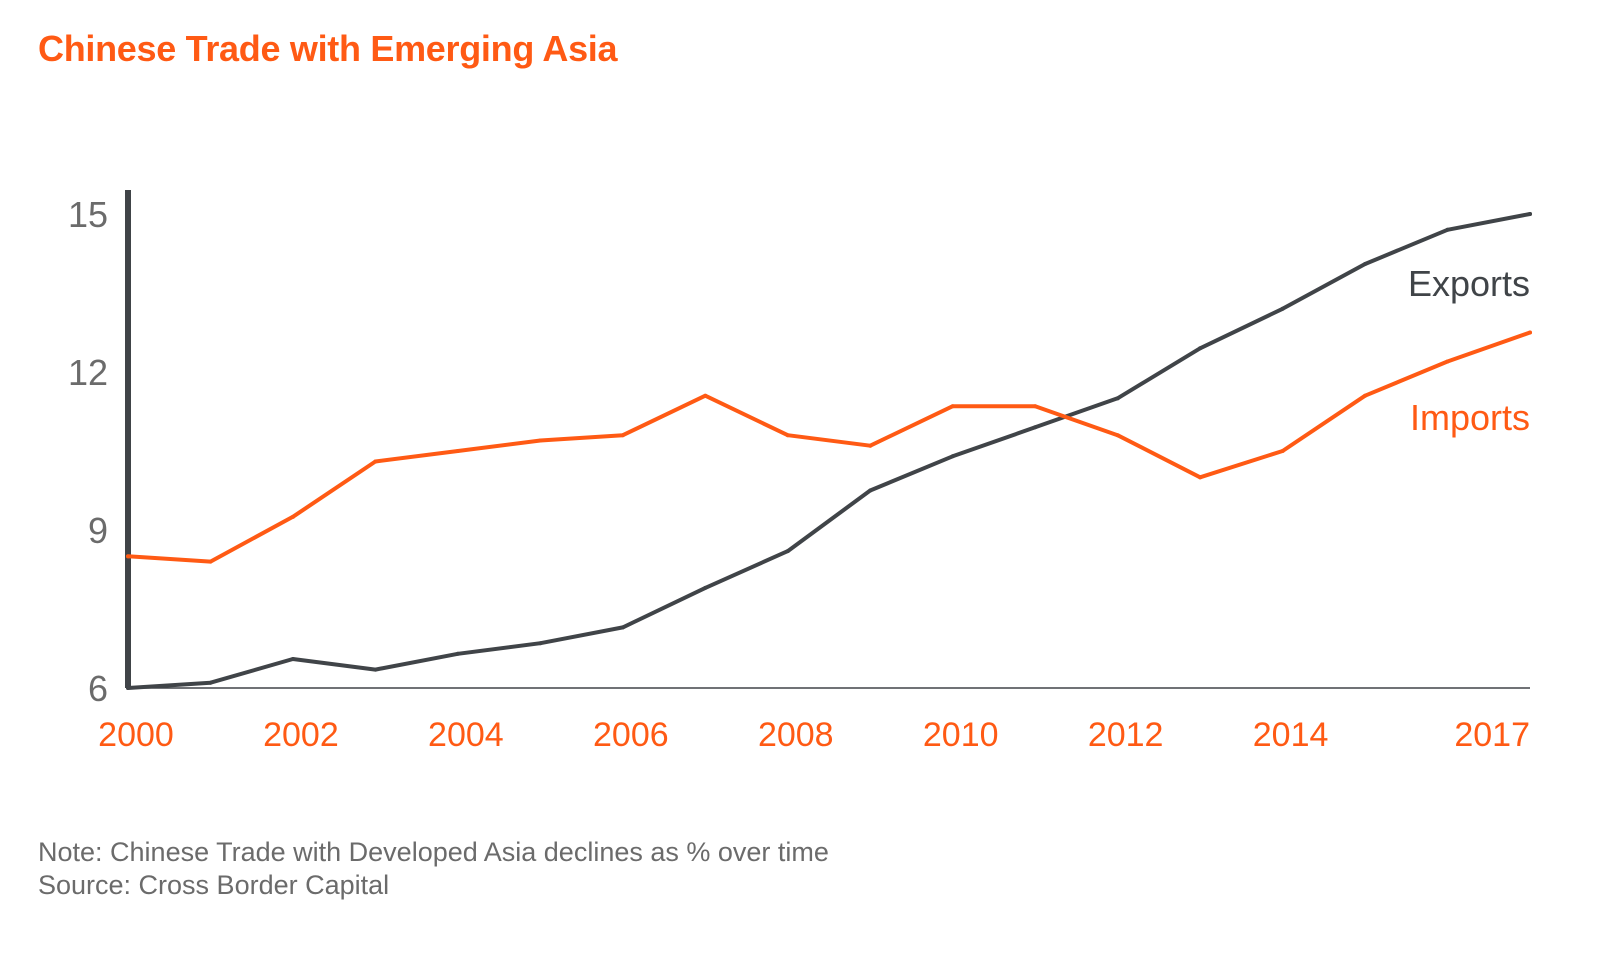  What do you see at coordinates (1470, 417) in the screenshot?
I see `imports-series-label: Imports` at bounding box center [1470, 417].